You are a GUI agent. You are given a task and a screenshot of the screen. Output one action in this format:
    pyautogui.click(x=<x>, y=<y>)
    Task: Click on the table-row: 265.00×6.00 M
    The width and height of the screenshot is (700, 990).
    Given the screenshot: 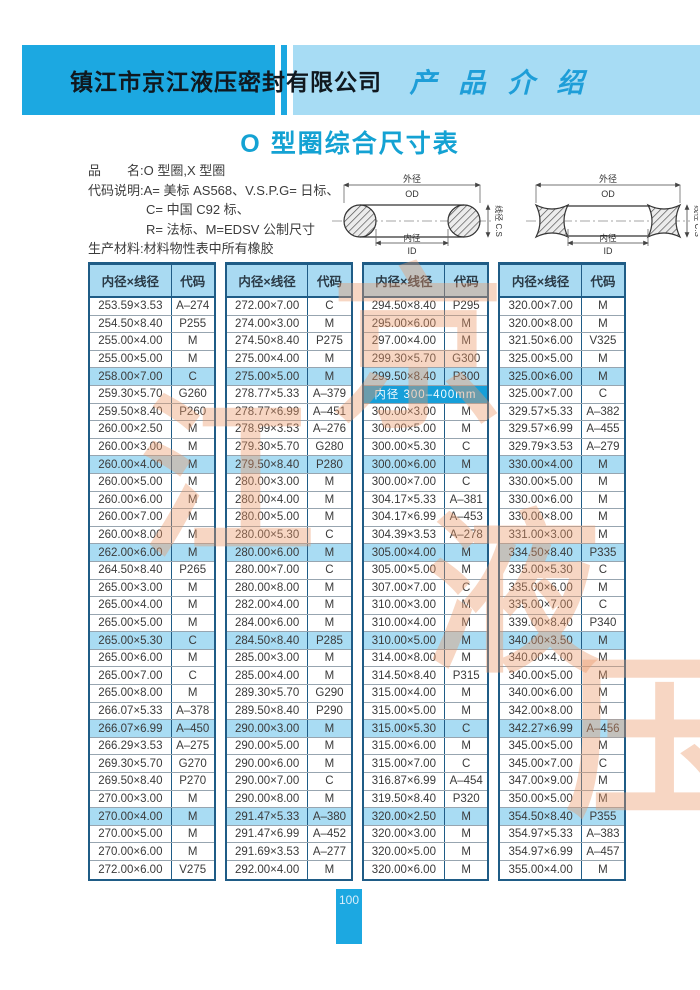 What is the action you would take?
    pyautogui.click(x=152, y=658)
    